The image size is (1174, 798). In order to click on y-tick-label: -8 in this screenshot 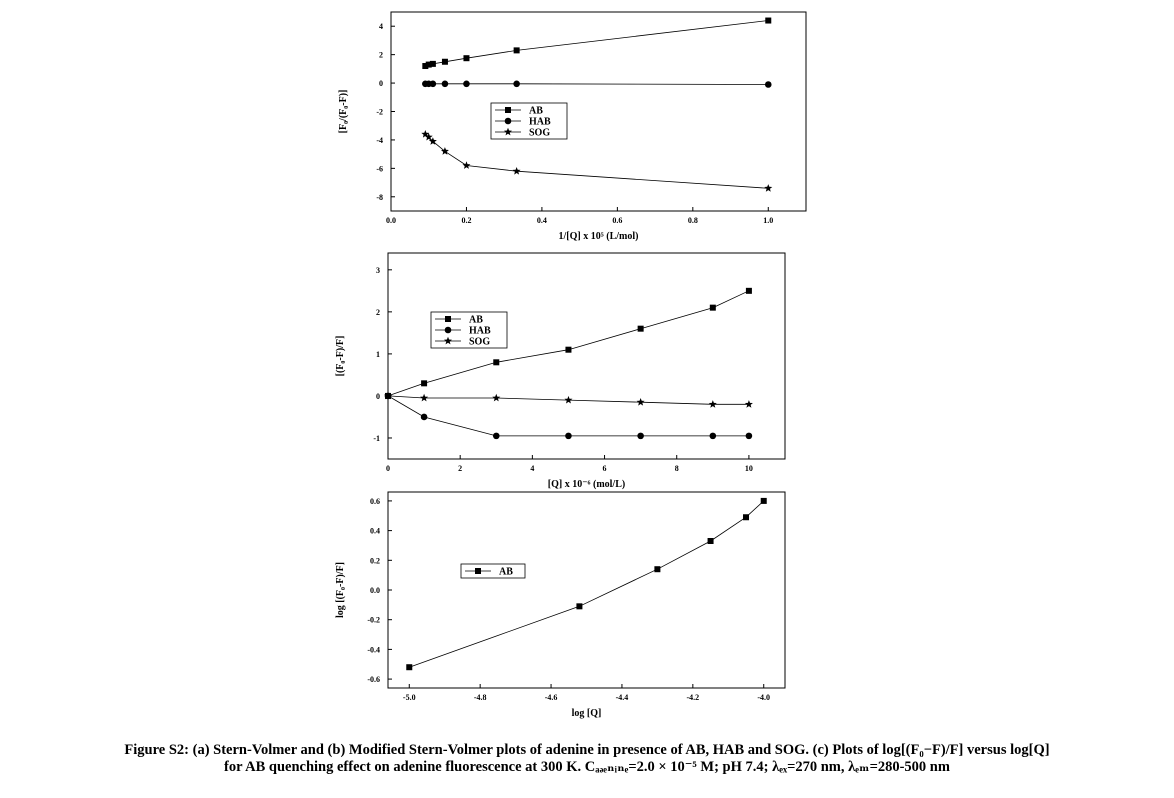, I will do `click(379, 197)`.